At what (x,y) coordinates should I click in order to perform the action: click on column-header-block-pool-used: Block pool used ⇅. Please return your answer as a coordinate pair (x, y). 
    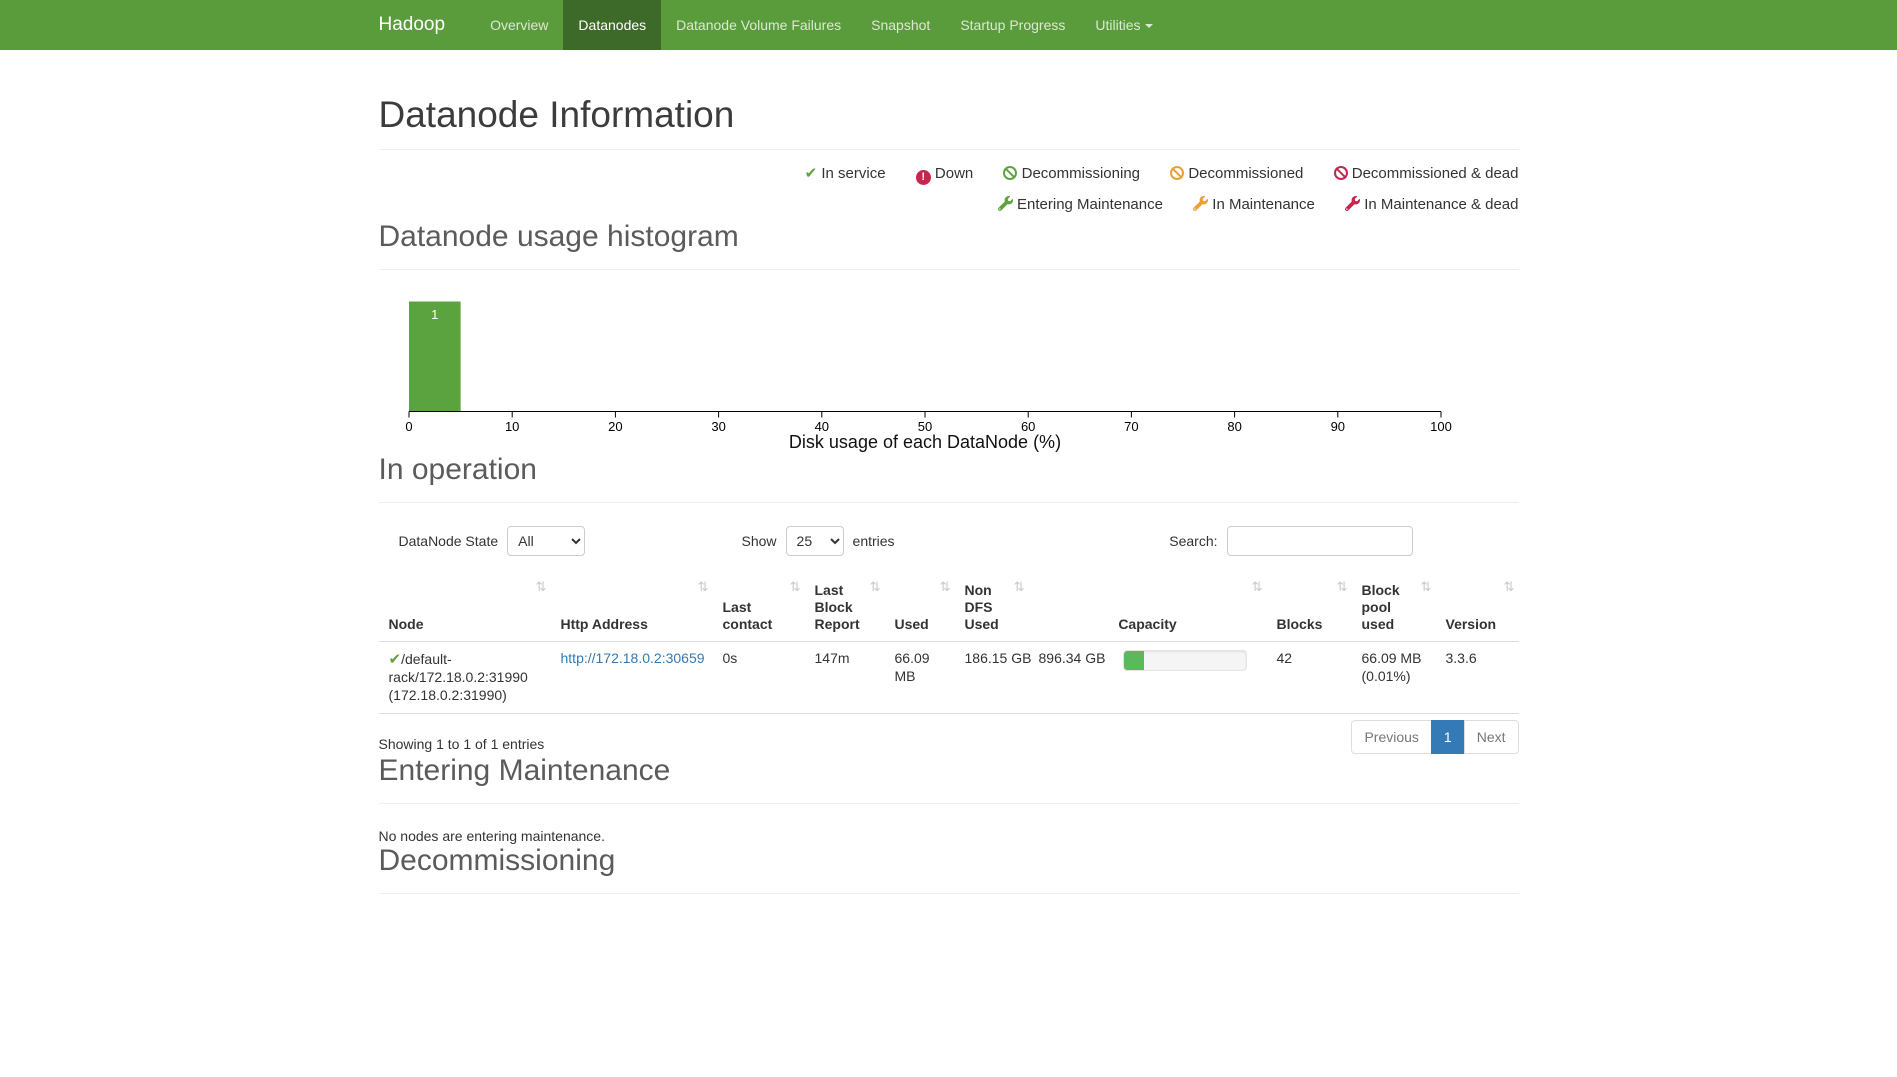
    Looking at the image, I should click on (1393, 609).